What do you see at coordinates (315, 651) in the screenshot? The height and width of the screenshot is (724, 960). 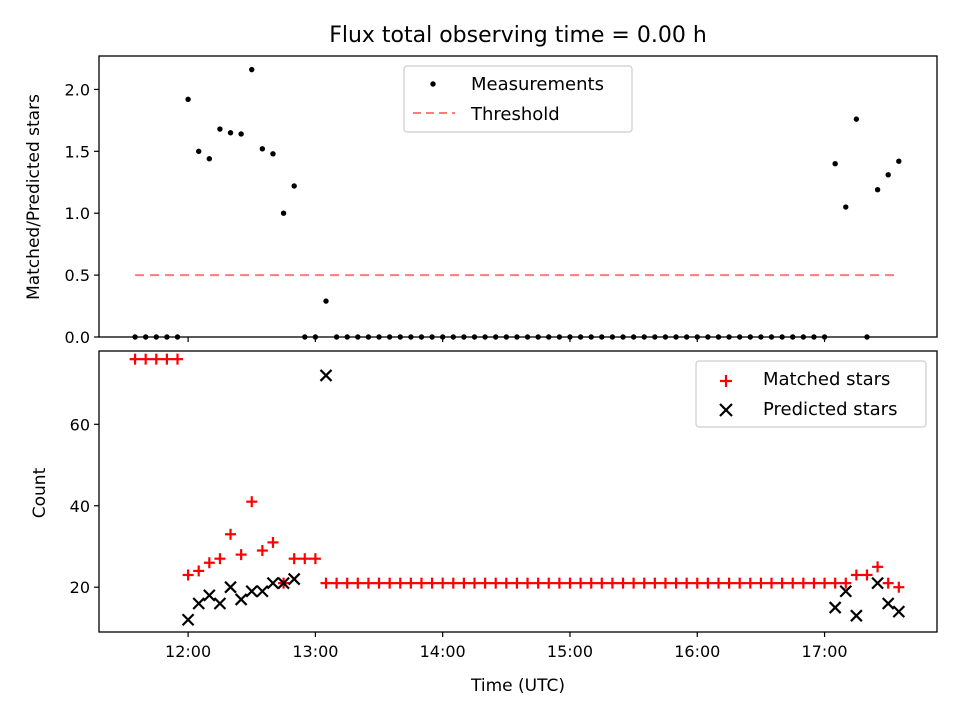 I see `x-tick-label: 13:00` at bounding box center [315, 651].